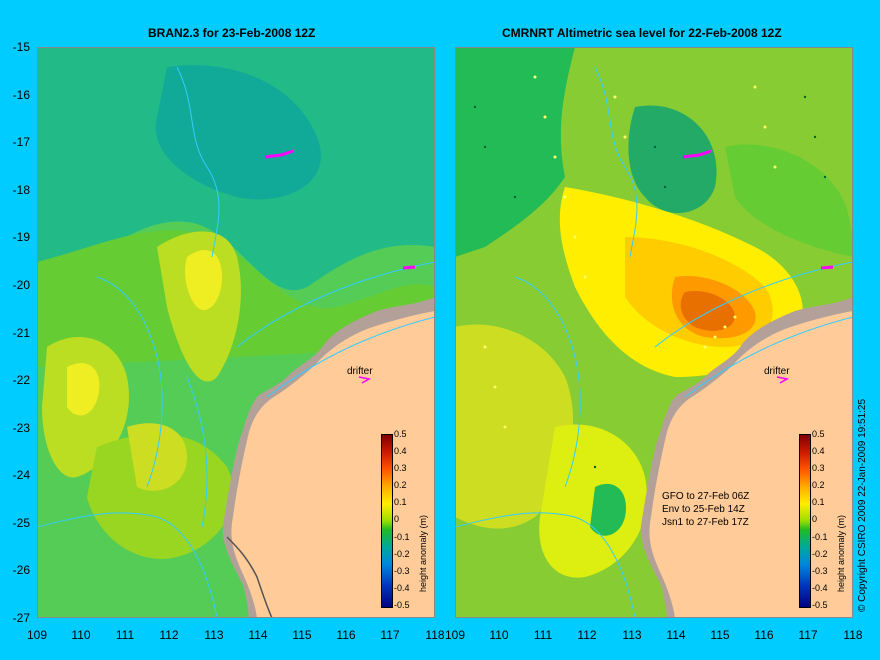  I want to click on y-tick: -16, so click(21, 95).